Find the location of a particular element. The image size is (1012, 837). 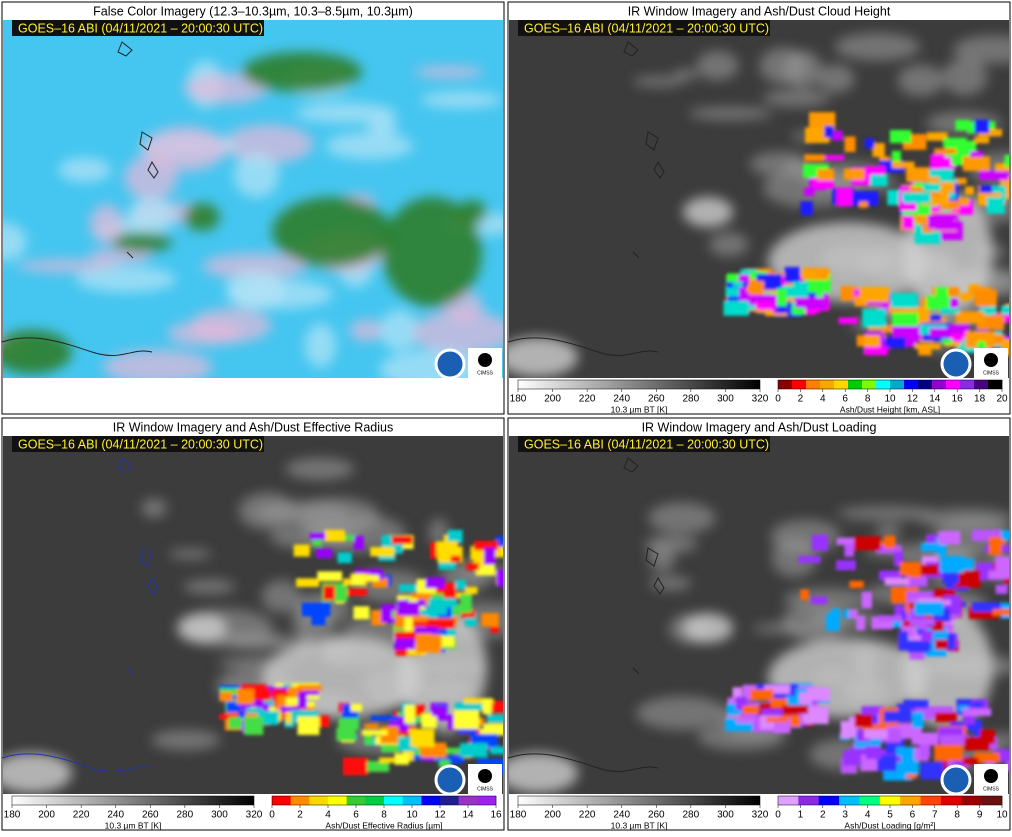

cimss-logo is located at coordinates (485, 776).